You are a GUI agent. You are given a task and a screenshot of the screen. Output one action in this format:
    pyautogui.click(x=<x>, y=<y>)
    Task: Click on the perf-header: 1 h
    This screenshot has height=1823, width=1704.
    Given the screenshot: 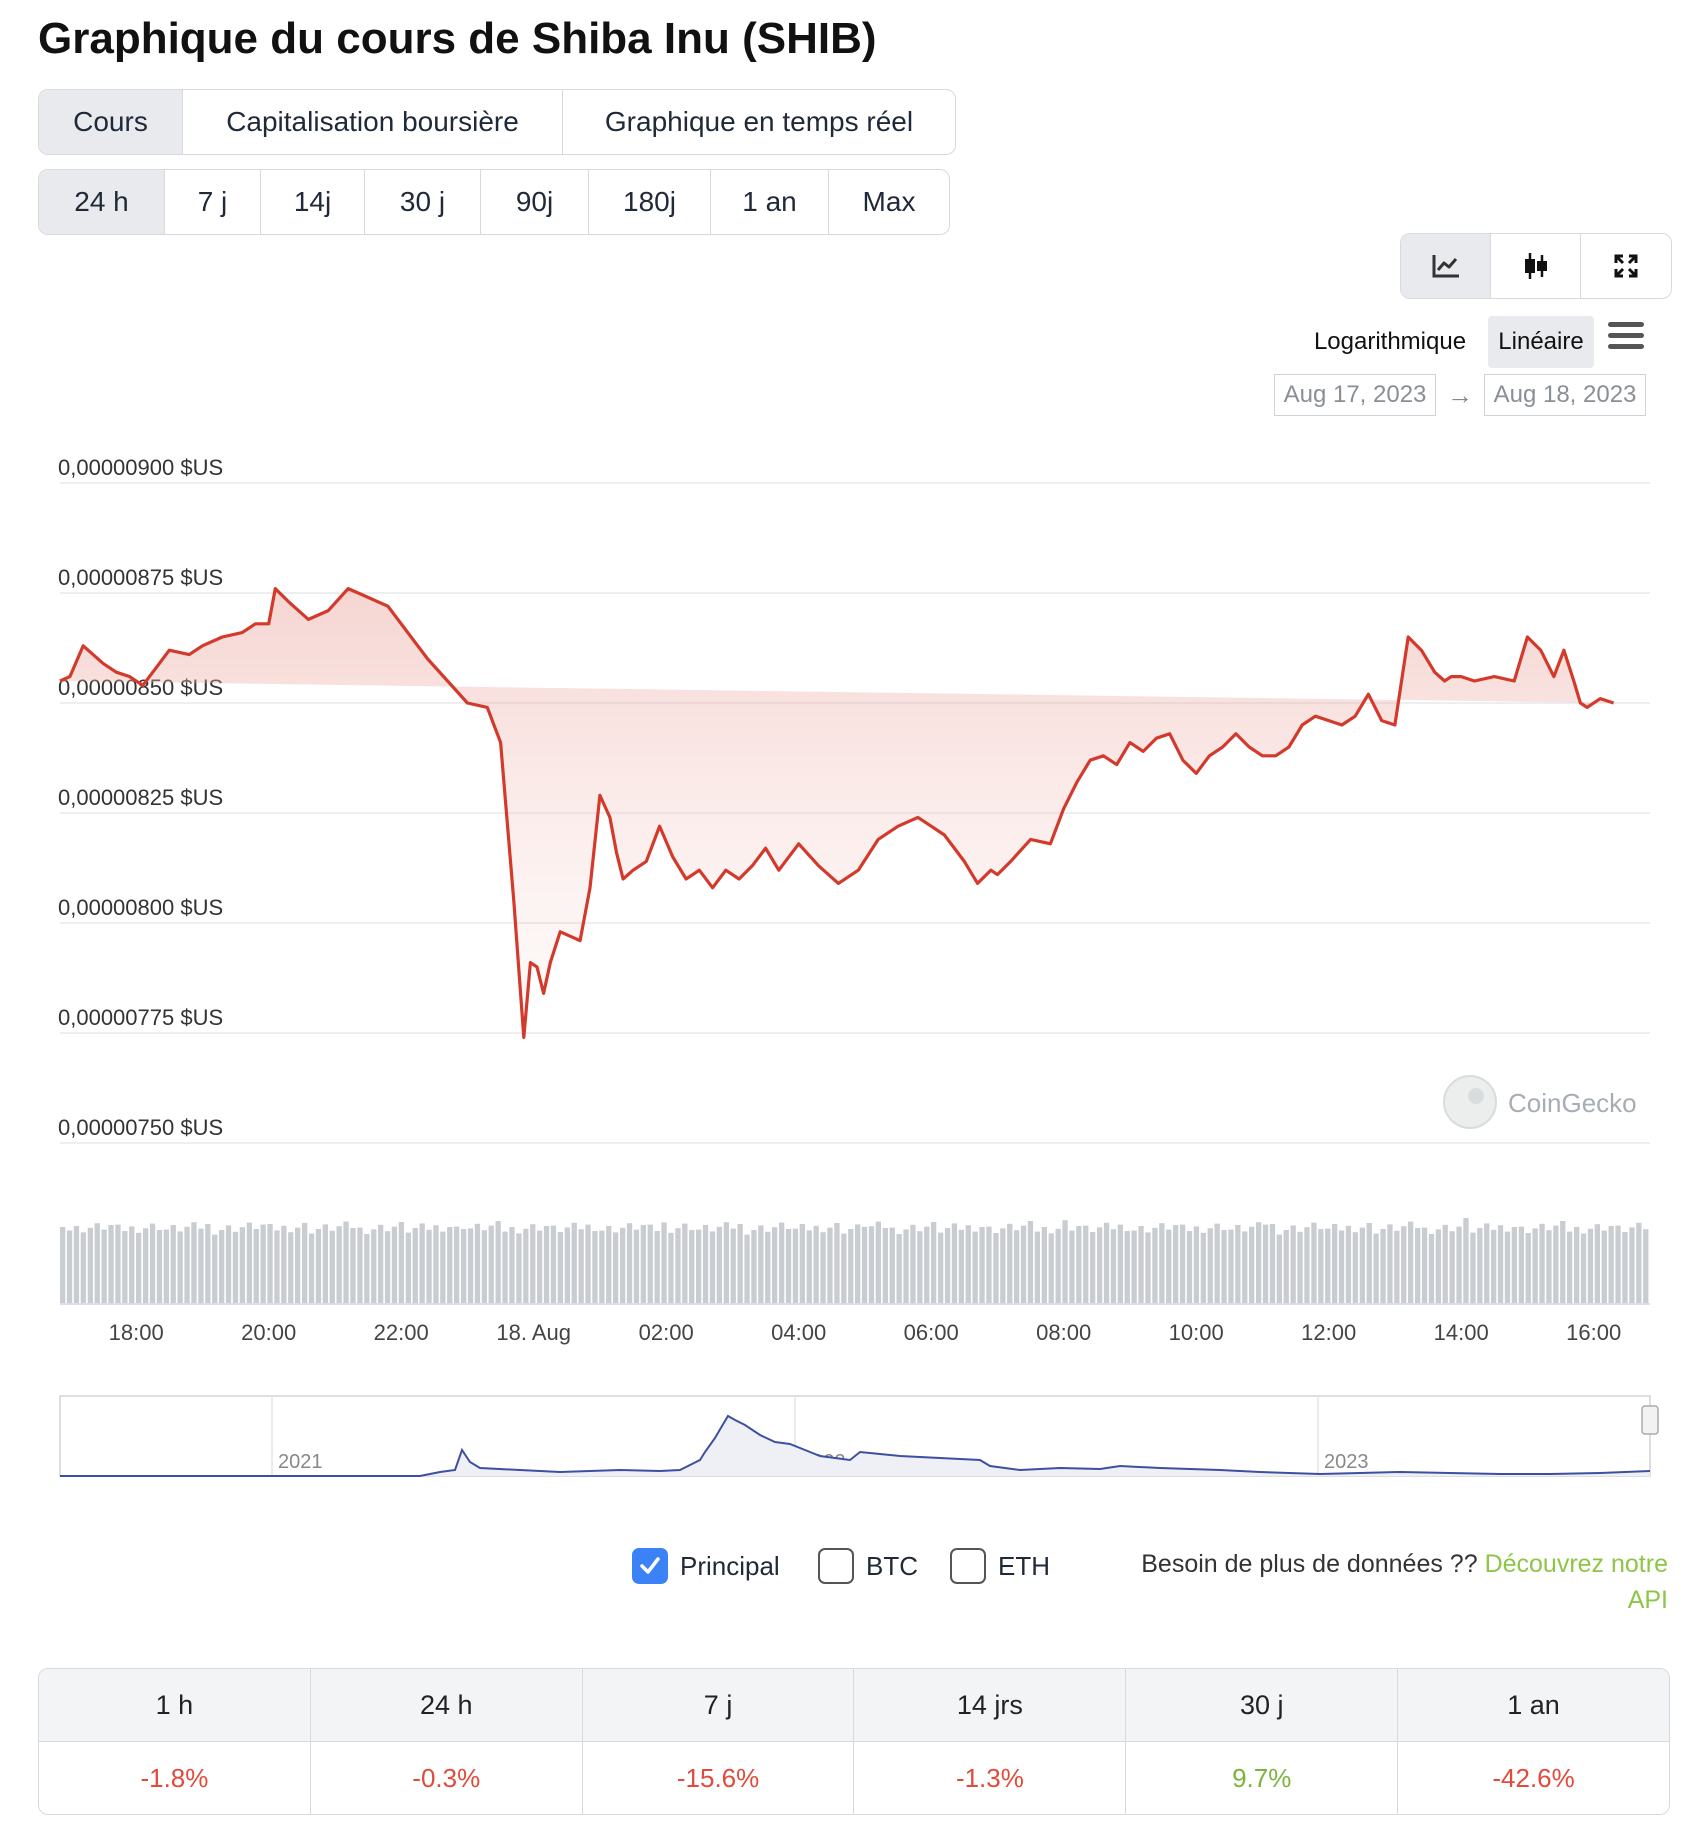 What is the action you would take?
    pyautogui.click(x=175, y=1705)
    